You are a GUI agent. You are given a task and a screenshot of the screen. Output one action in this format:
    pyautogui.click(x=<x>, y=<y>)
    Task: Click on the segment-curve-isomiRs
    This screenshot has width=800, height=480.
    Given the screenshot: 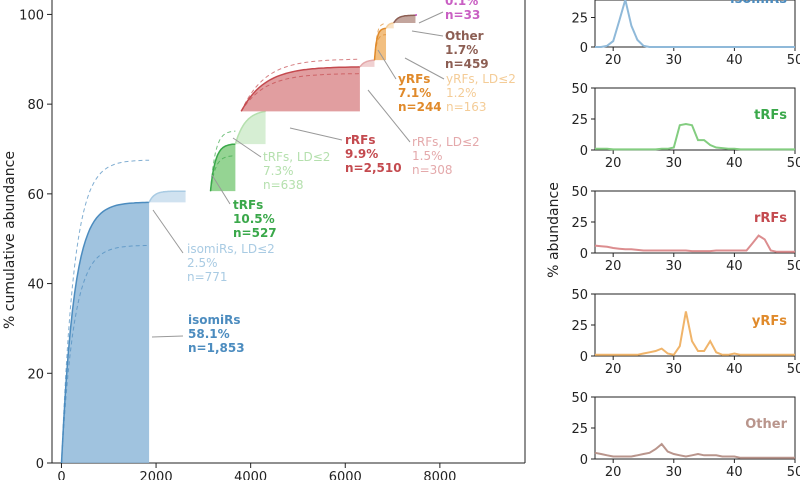 What is the action you would take?
    pyautogui.click(x=167, y=196)
    